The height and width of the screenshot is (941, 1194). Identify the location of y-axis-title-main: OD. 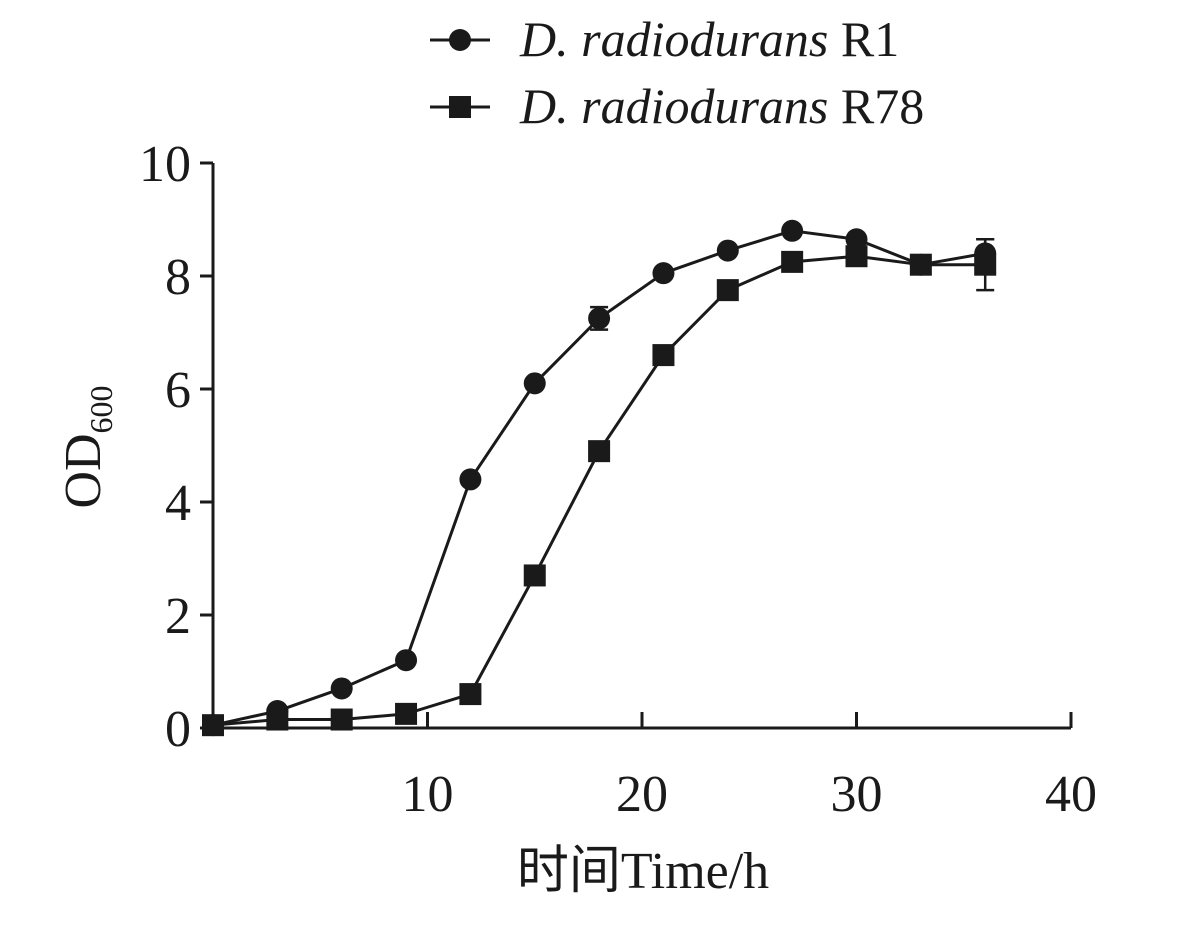
(83, 470).